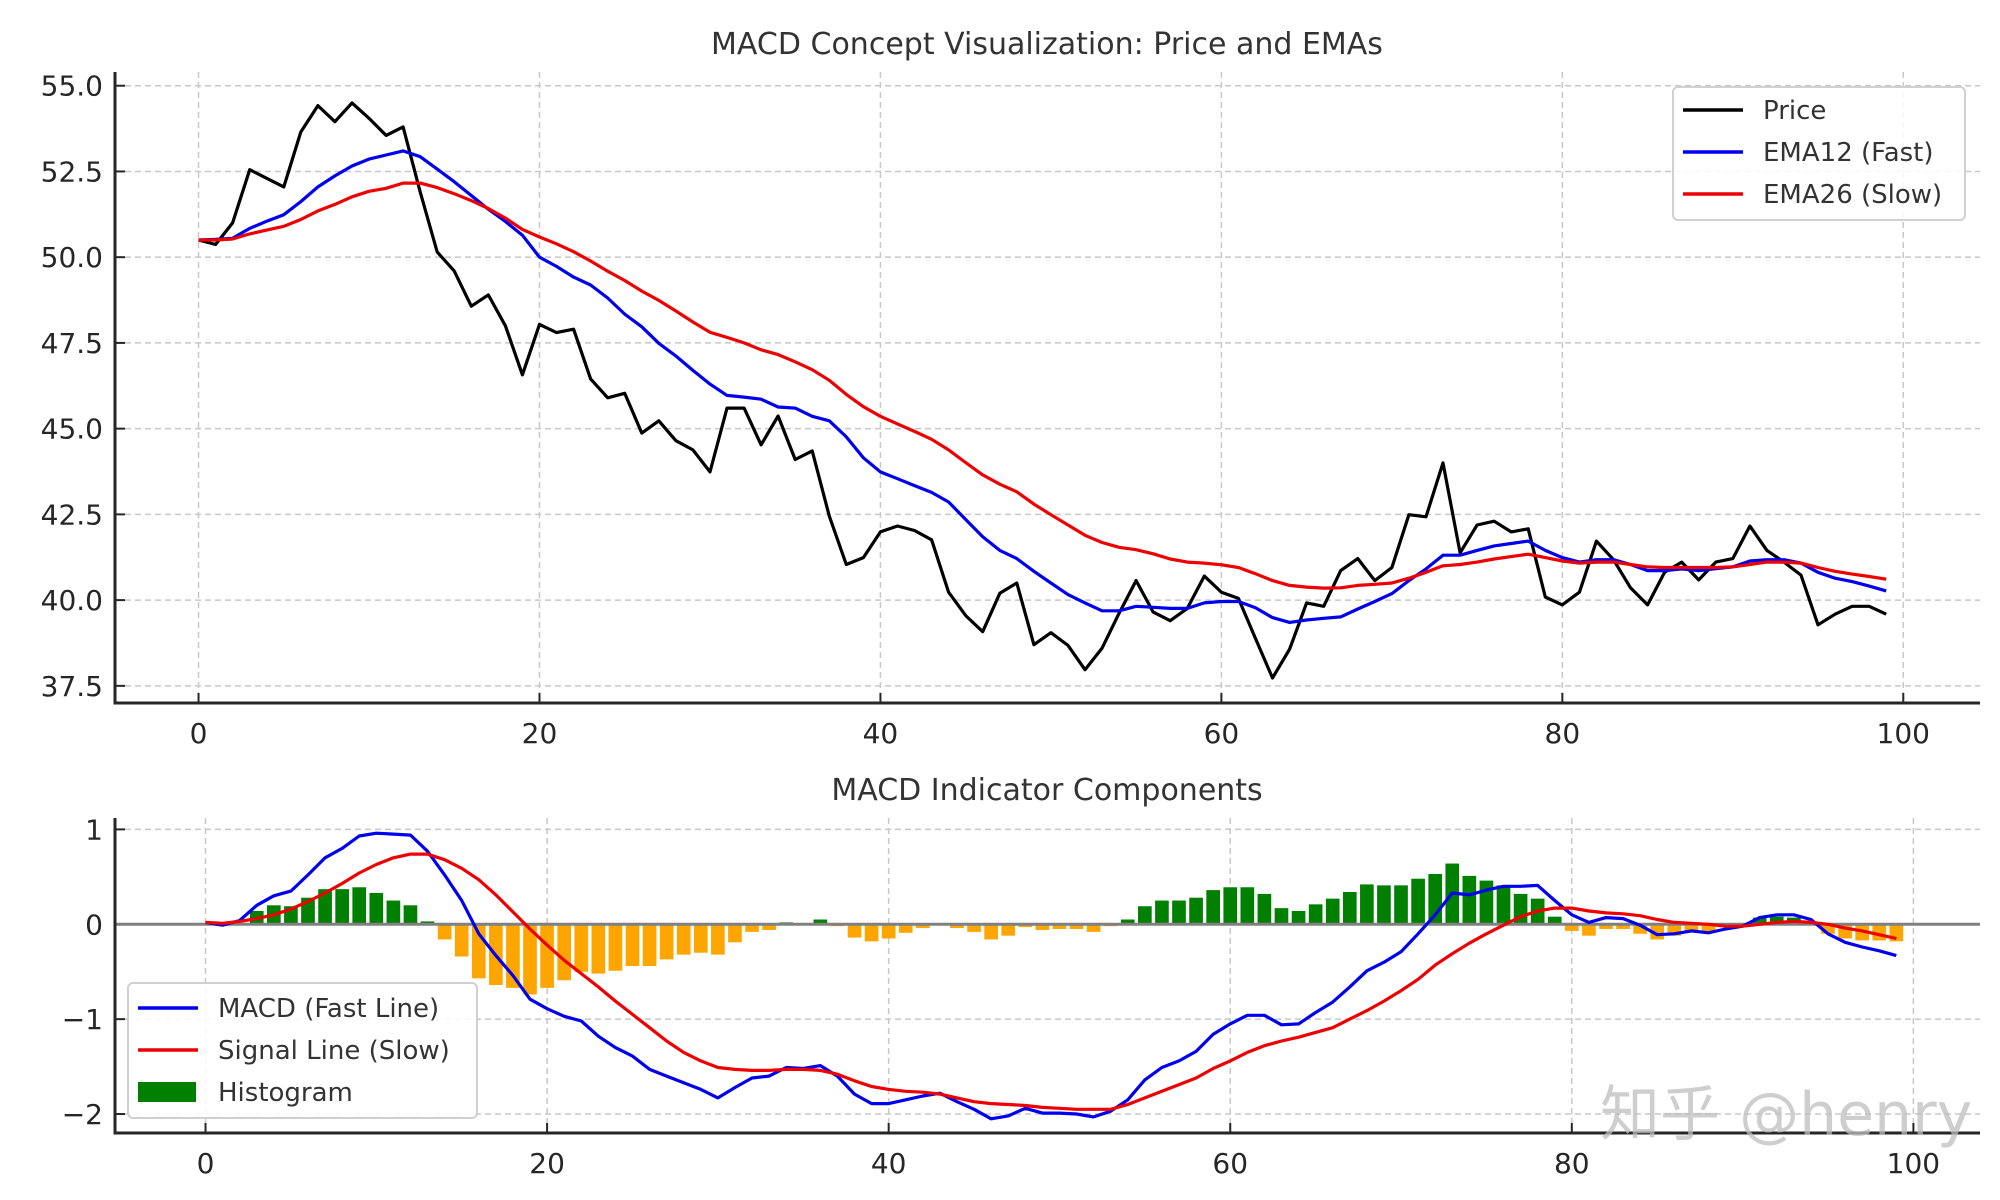  Describe the element at coordinates (167, 1092) in the screenshot. I see `legend-swatch-histogram` at that location.